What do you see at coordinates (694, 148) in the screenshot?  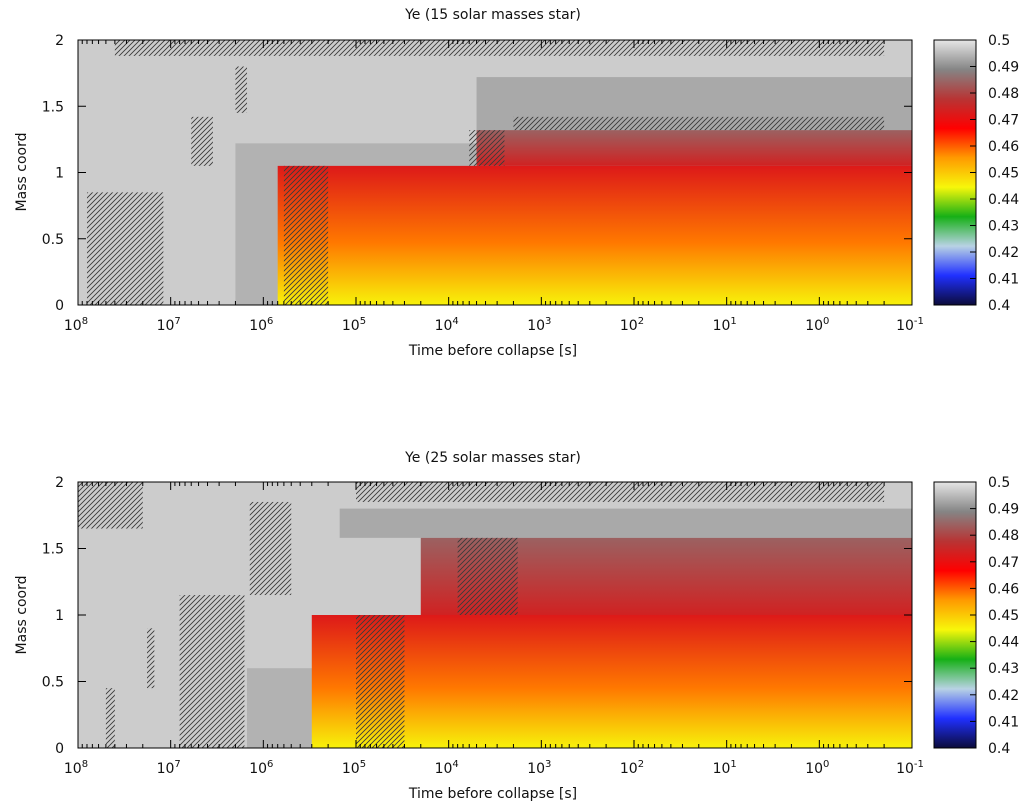 I see `heatmap-region-oxygen-shell` at bounding box center [694, 148].